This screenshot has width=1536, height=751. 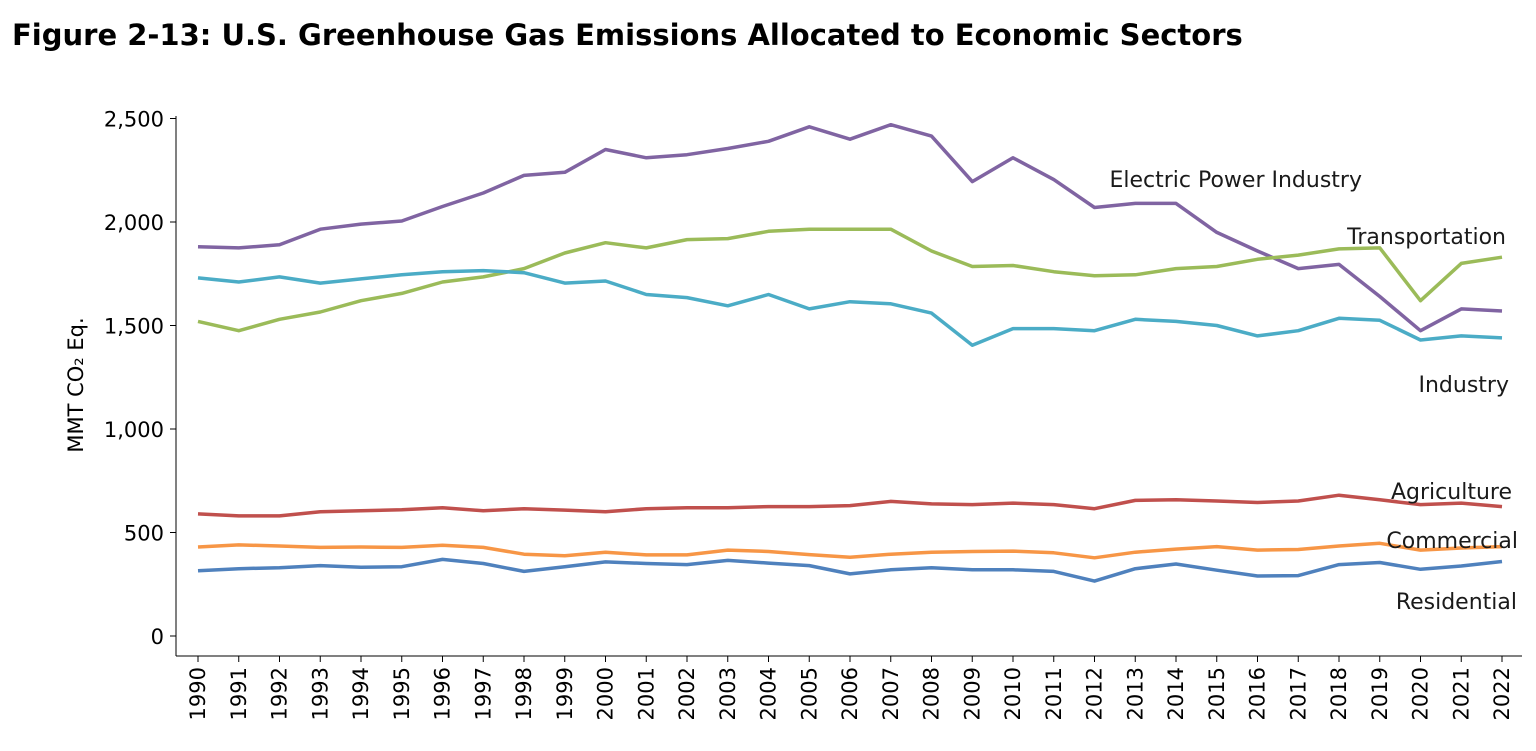 What do you see at coordinates (280, 693) in the screenshot?
I see `x-tick-label: 1992` at bounding box center [280, 693].